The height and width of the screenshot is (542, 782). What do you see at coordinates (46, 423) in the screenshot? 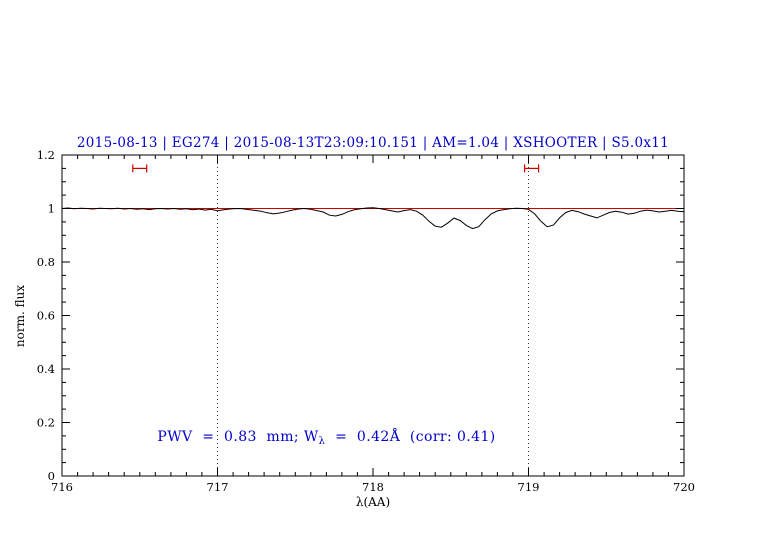
I see `y-tick-label: 0.2` at bounding box center [46, 423].